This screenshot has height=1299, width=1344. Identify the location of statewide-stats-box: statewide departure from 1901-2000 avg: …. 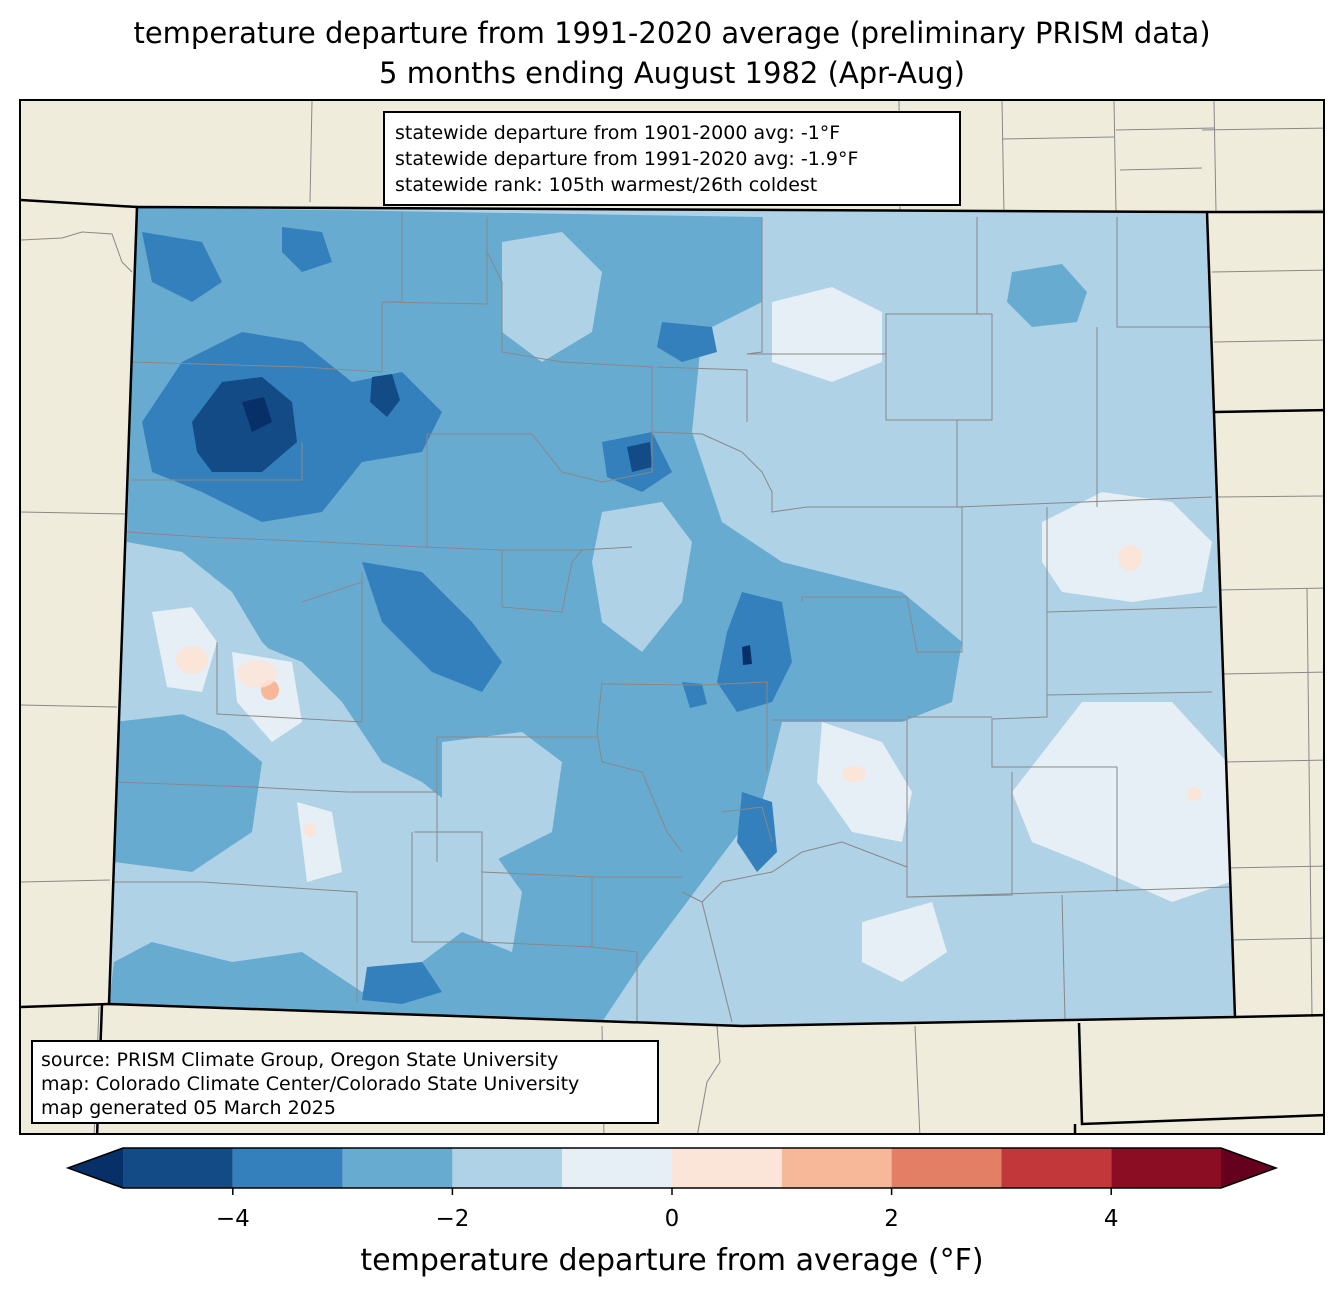
(672, 158).